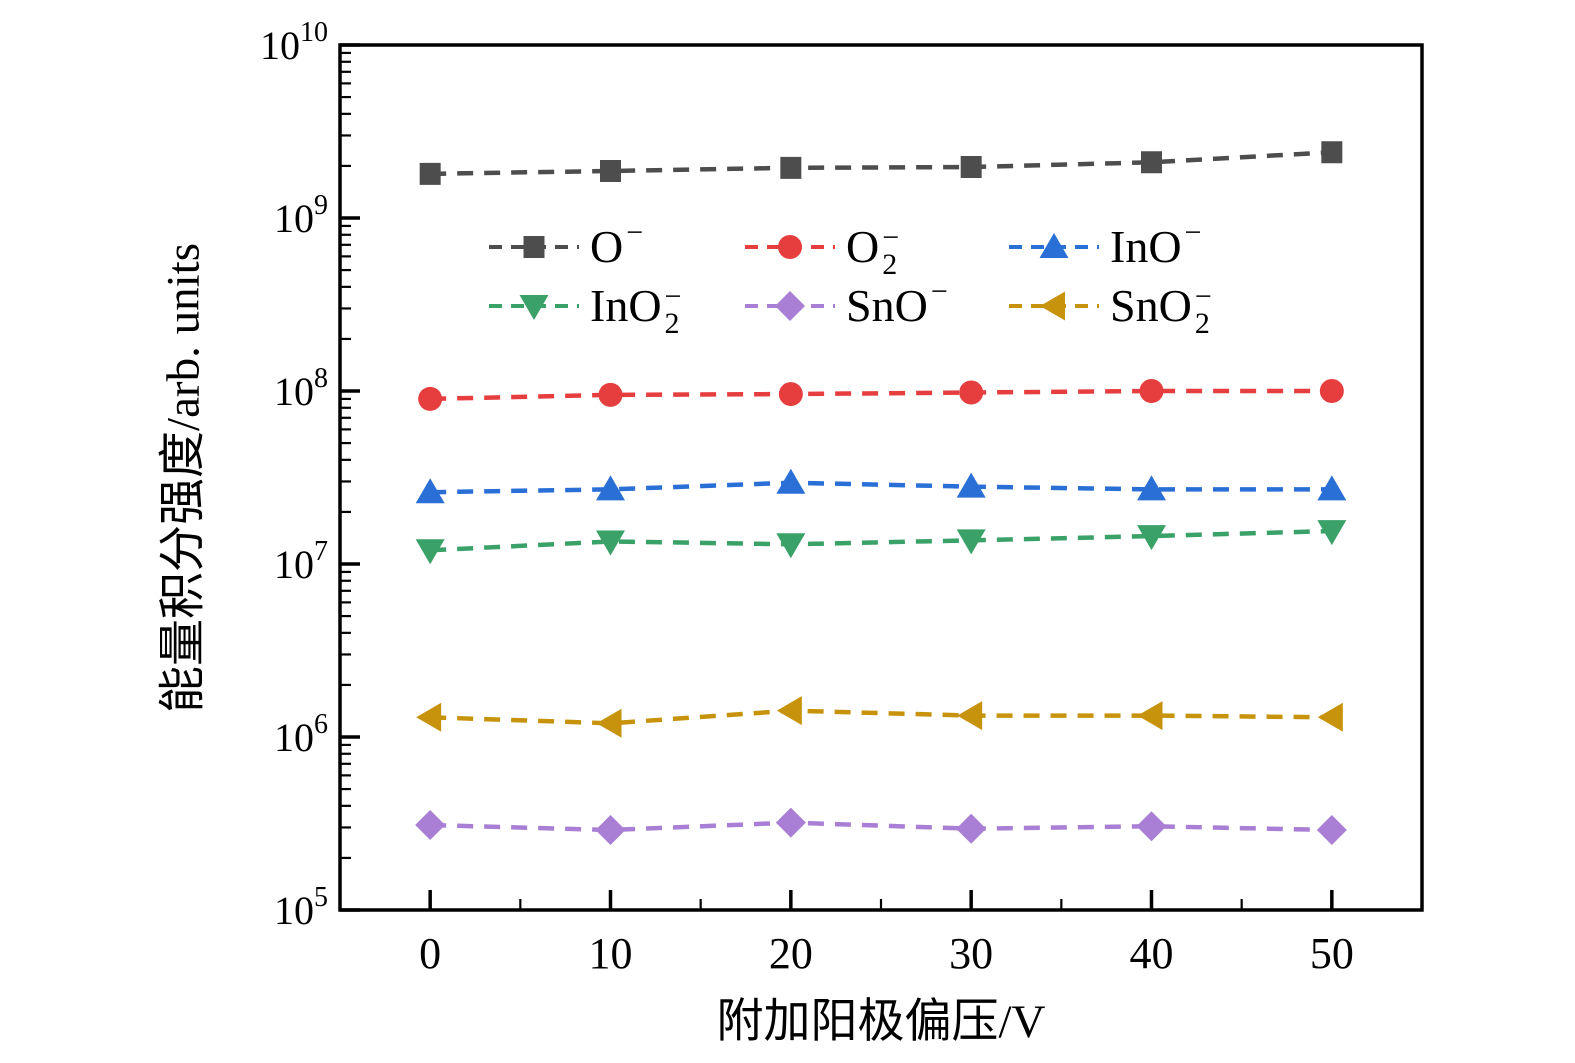 This screenshot has width=1575, height=1063. Describe the element at coordinates (617, 244) in the screenshot. I see `legend-label-O-: O −` at that location.